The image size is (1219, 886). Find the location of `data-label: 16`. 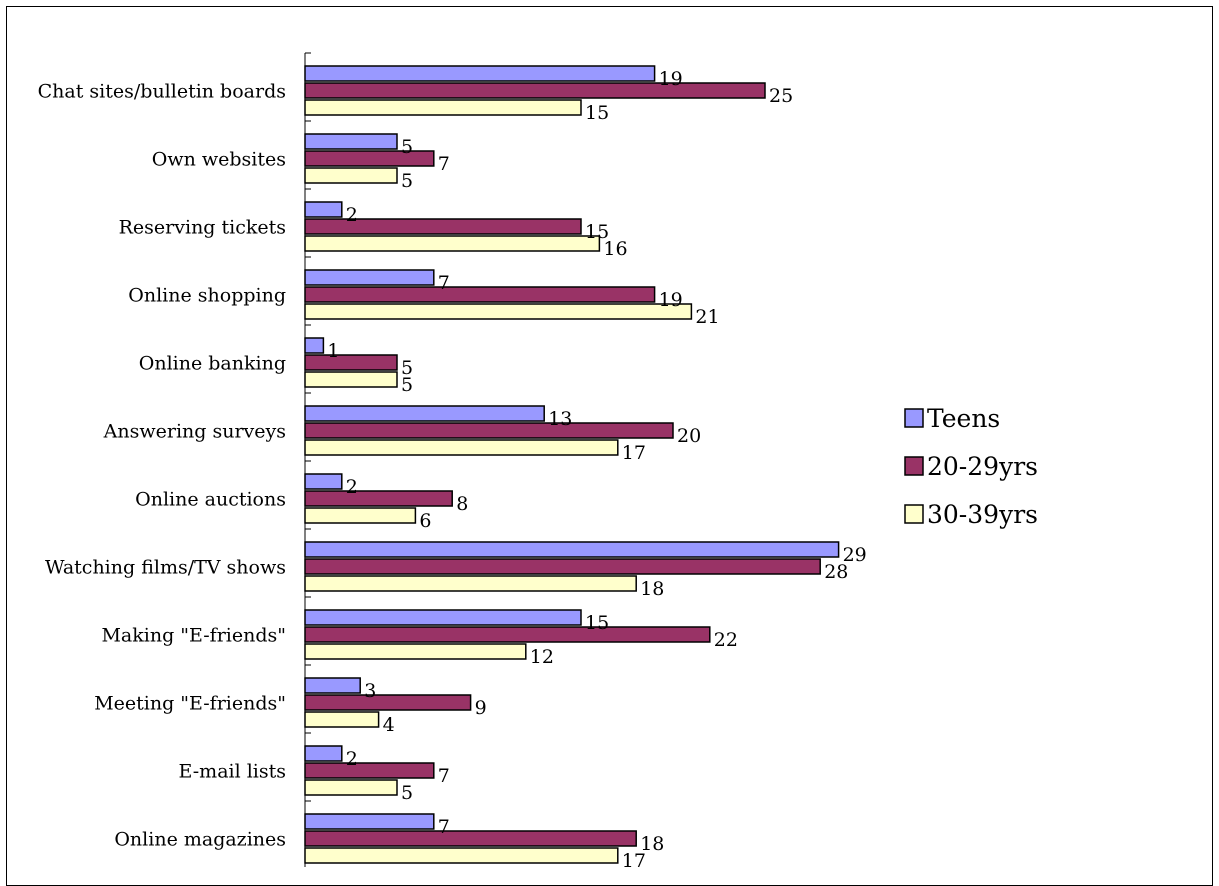

data-label: 16 is located at coordinates (615, 249).